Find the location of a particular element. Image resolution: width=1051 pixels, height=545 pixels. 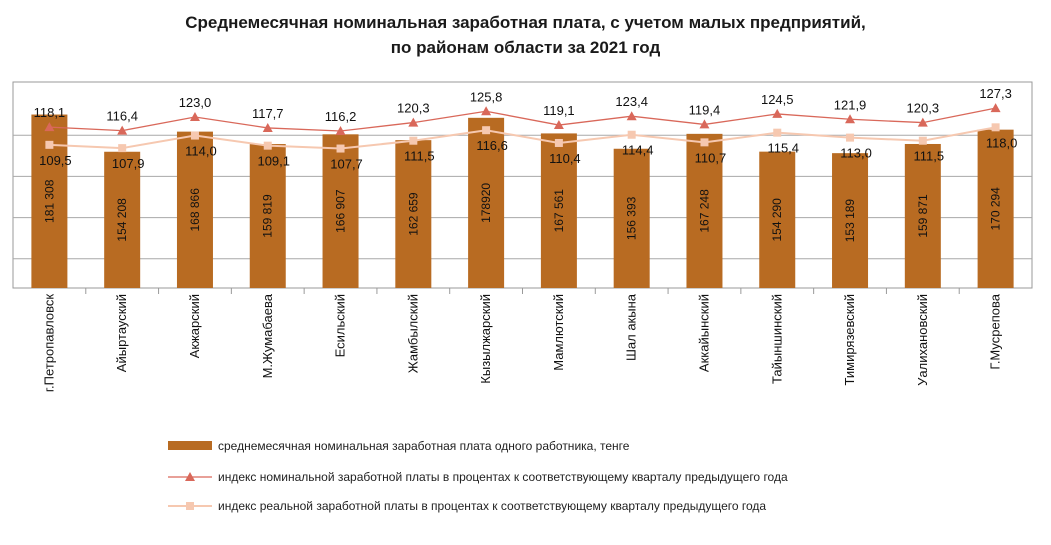

bar-value-label: 170 294 is located at coordinates (996, 209).